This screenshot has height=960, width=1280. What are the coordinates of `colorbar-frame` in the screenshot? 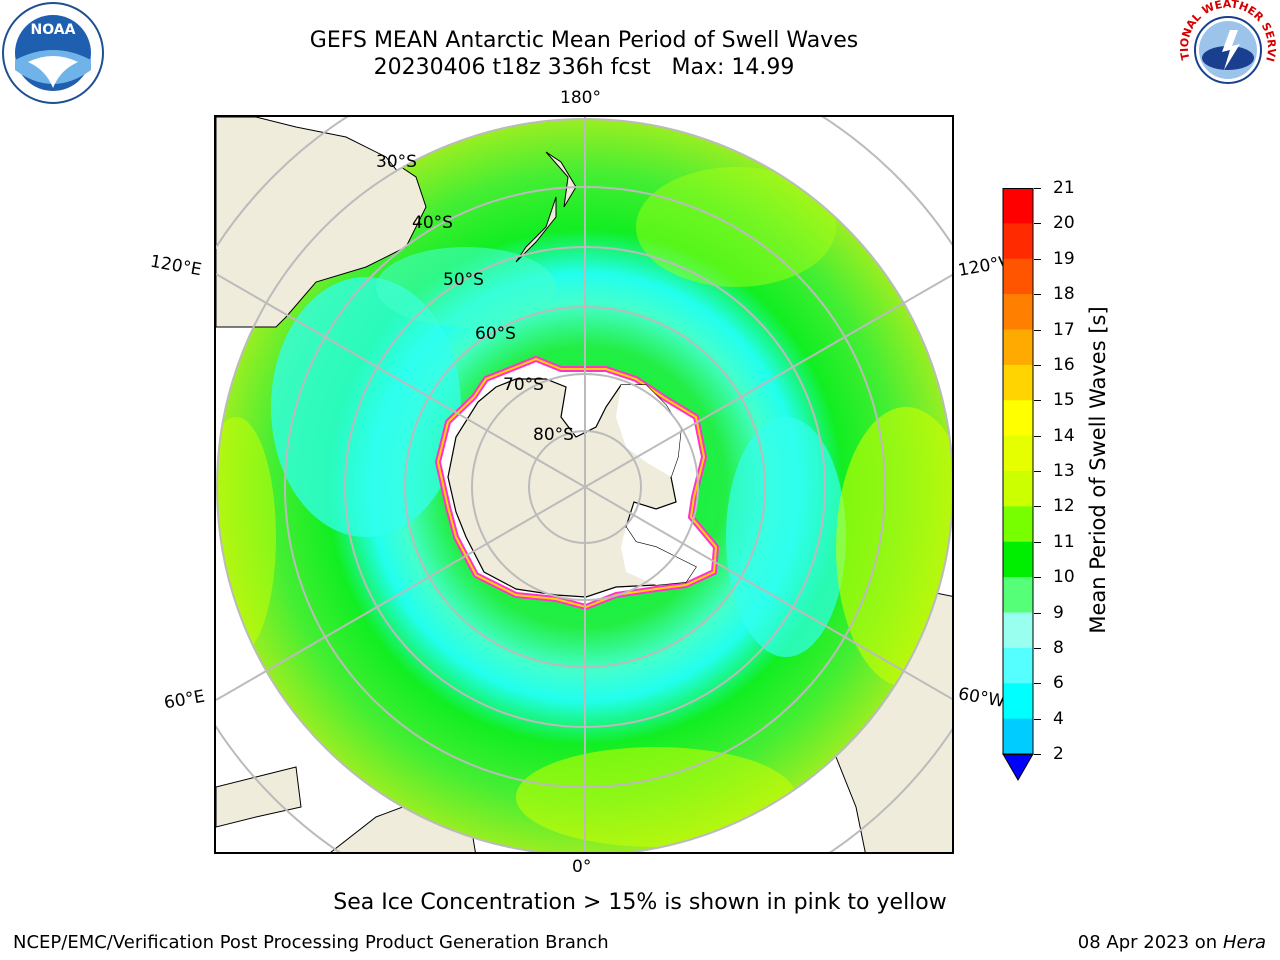 It's located at (1018, 471).